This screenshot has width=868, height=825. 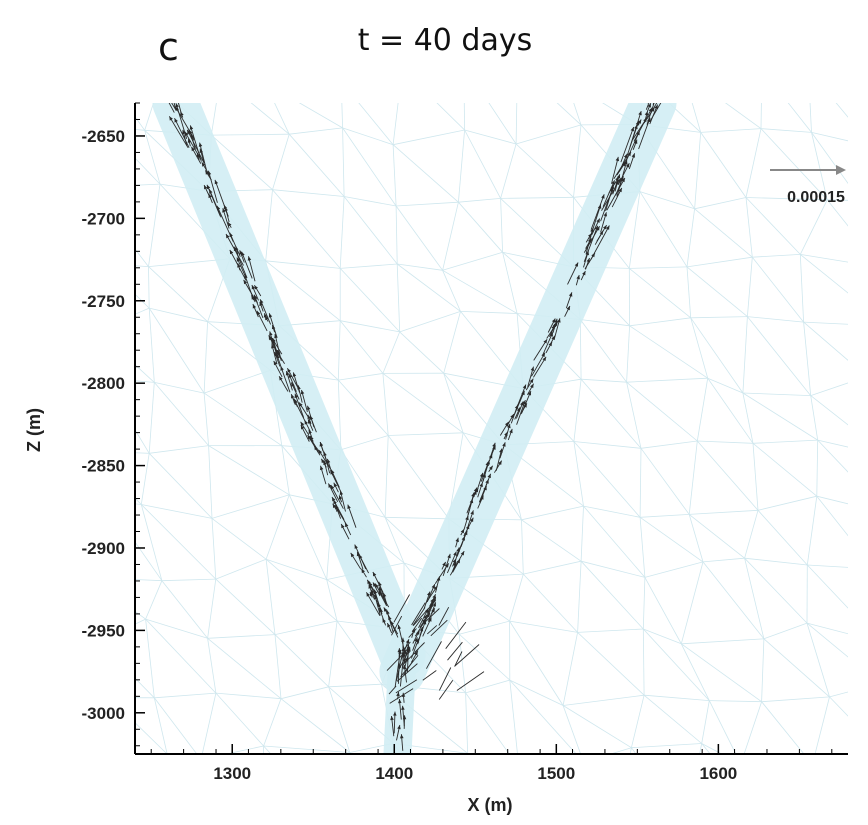 What do you see at coordinates (394, 773) in the screenshot?
I see `x-tick-label: 1400` at bounding box center [394, 773].